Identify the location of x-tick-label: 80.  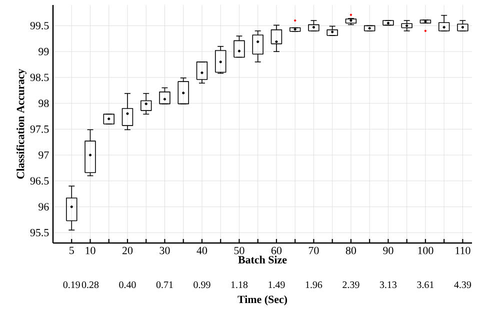
(351, 250).